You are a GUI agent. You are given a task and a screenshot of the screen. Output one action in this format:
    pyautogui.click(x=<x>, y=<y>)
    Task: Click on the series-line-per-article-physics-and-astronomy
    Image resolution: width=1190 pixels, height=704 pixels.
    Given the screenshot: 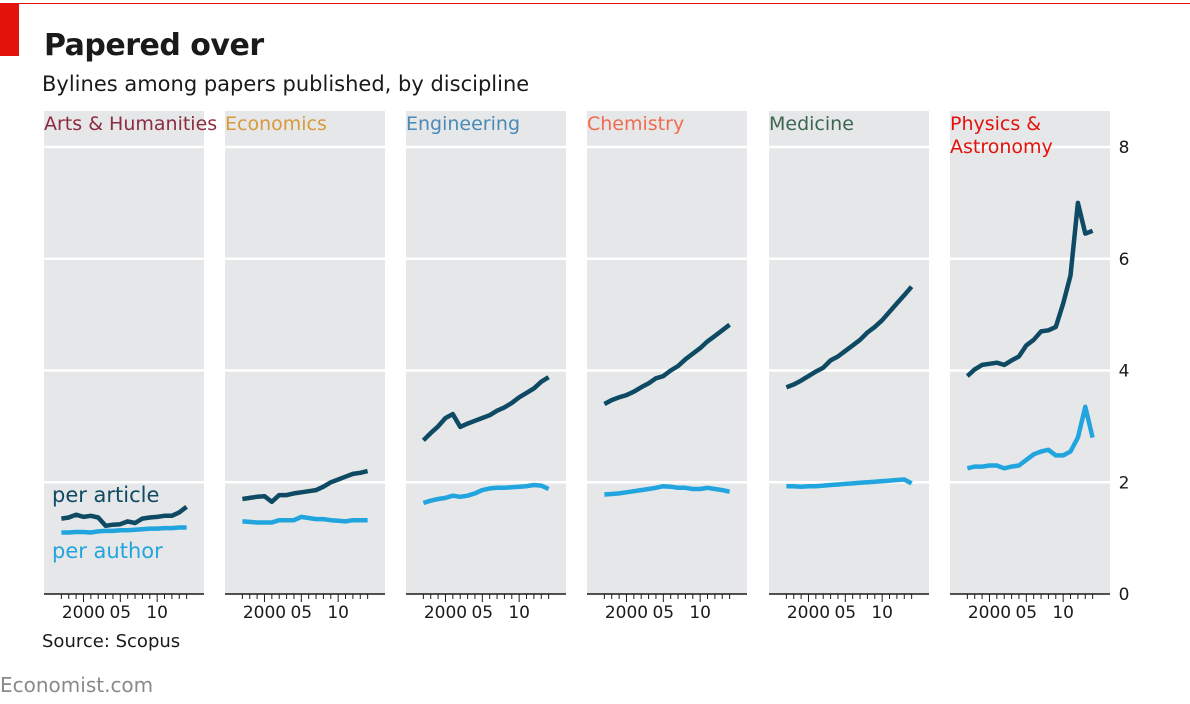 What is the action you would take?
    pyautogui.click(x=1029, y=289)
    